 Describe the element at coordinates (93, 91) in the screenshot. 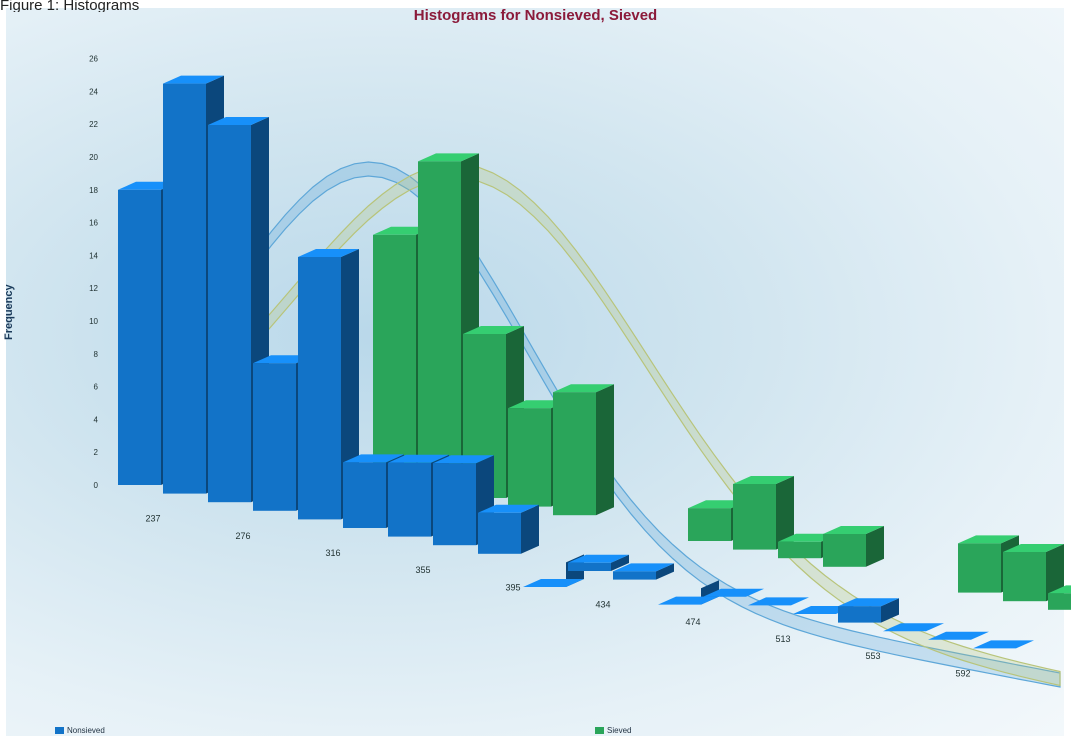

I see `y-tick-label: 24` at that location.